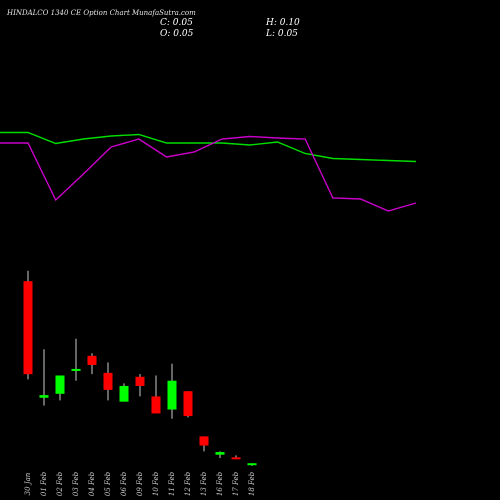 The image size is (500, 500). Describe the element at coordinates (252, 483) in the screenshot. I see `x-tick-label: 18 Feb` at that location.